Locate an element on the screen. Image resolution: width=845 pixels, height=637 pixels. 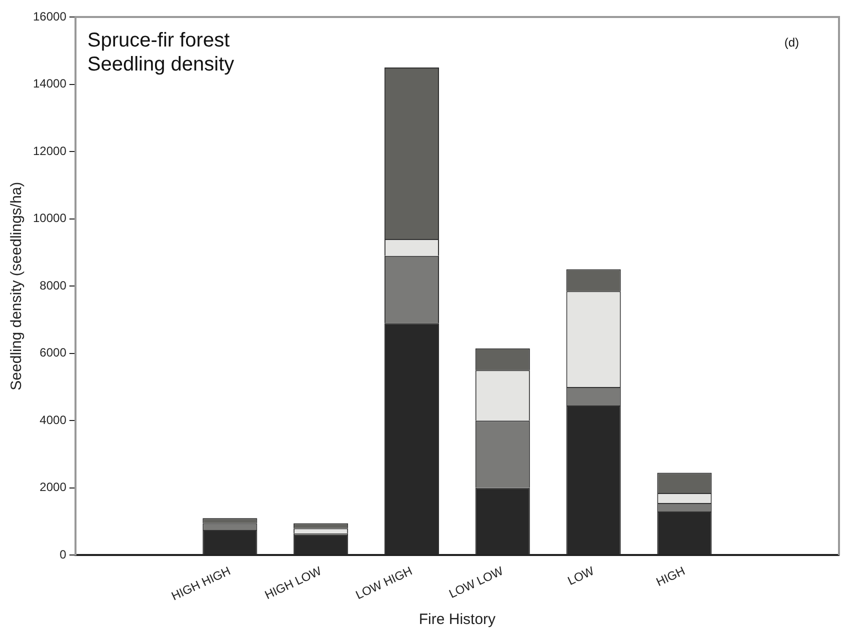
y-tick-label: 8000 is located at coordinates (53, 285).